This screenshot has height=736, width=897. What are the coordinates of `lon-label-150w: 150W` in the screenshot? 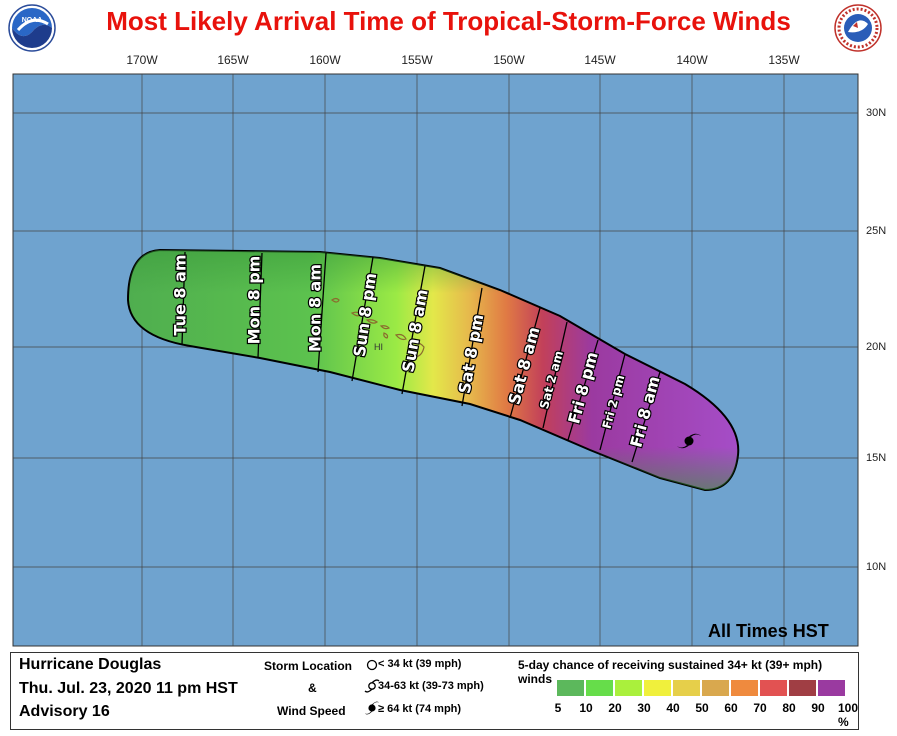 It's located at (509, 60).